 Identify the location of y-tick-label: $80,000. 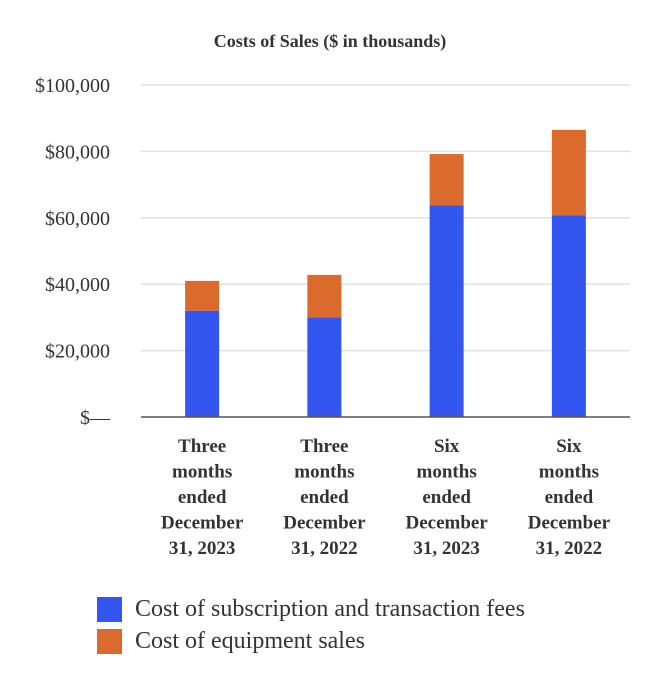
(77, 152).